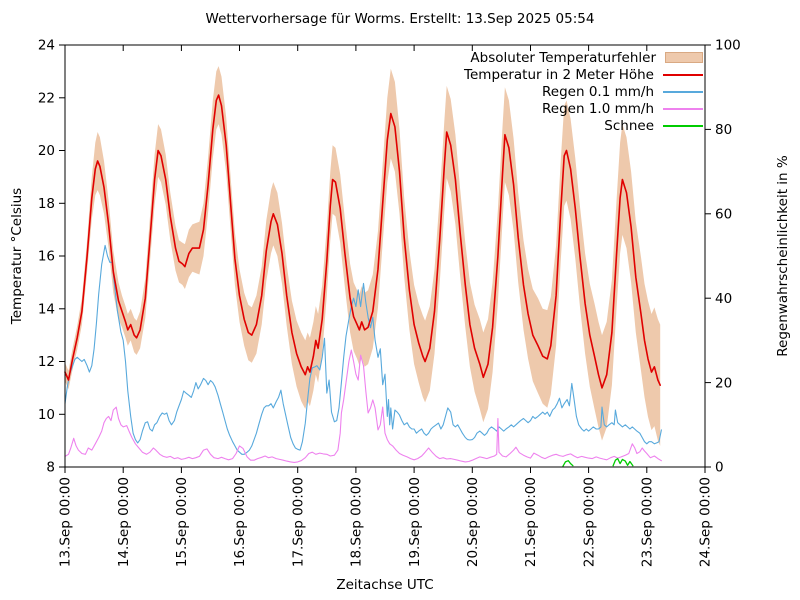 The width and height of the screenshot is (800, 600). What do you see at coordinates (385, 585) in the screenshot?
I see `x-axis-label: Zeitachse UTC` at bounding box center [385, 585].